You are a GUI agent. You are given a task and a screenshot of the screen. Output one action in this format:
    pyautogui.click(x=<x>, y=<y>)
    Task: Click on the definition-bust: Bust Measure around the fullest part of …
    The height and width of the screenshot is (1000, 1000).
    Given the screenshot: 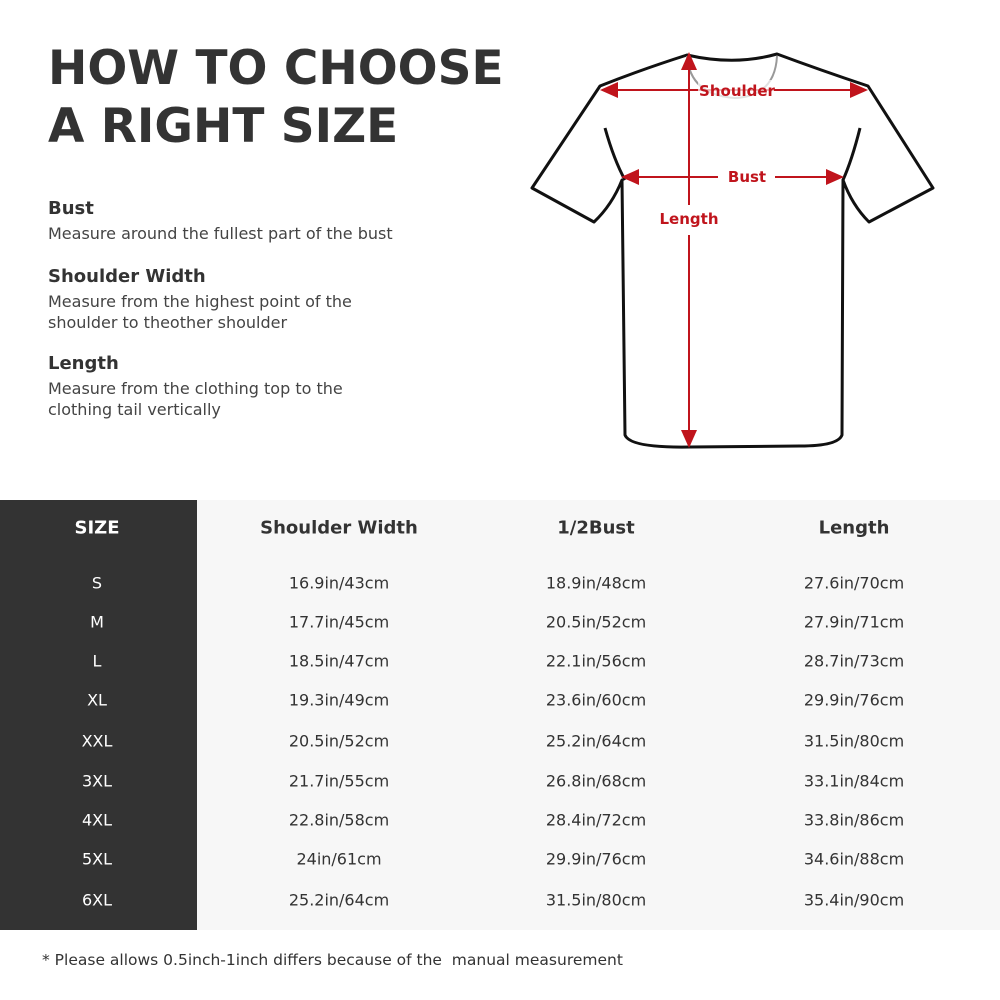 What is the action you would take?
    pyautogui.click(x=220, y=221)
    